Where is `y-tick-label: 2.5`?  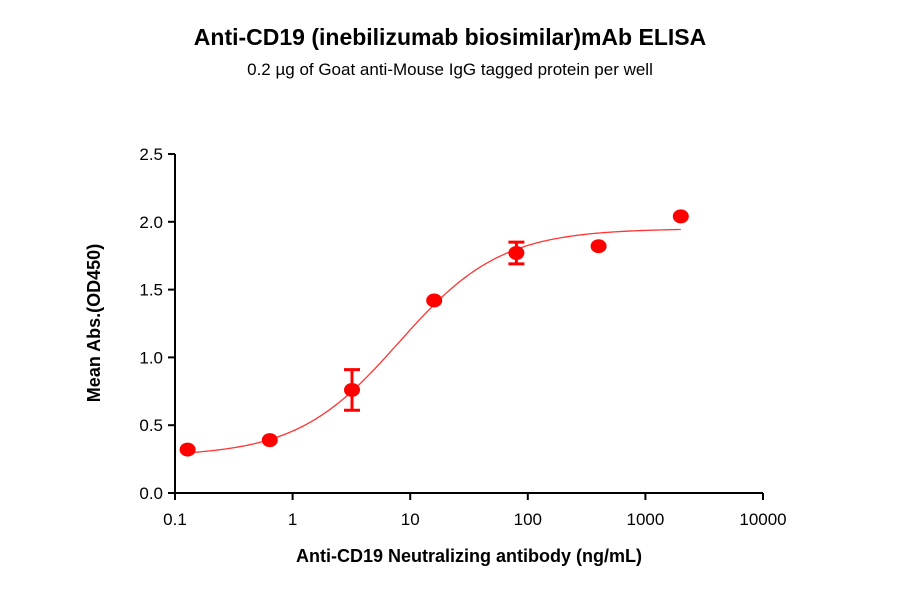 y-tick-label: 2.5 is located at coordinates (151, 154).